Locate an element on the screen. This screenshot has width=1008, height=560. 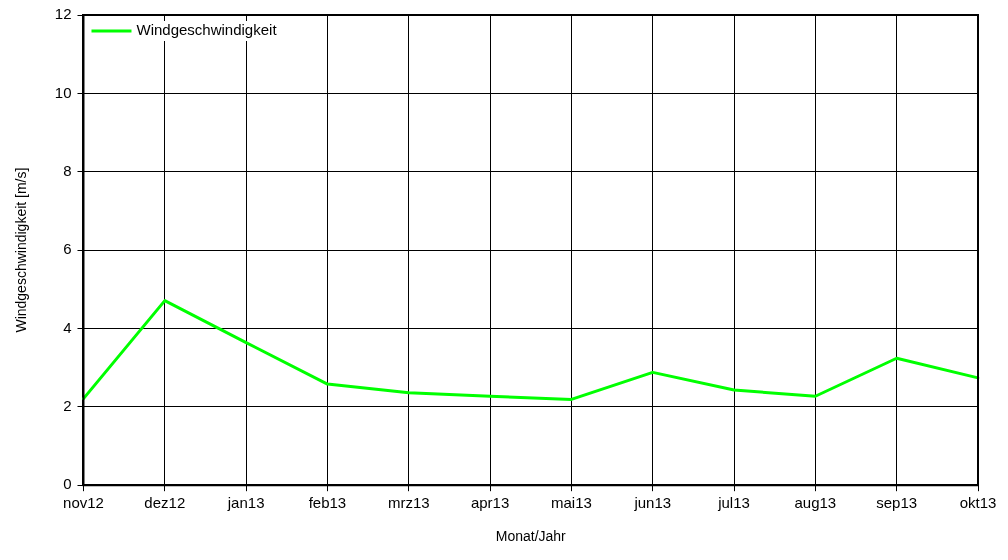
x-tick-label: dez12 is located at coordinates (165, 503).